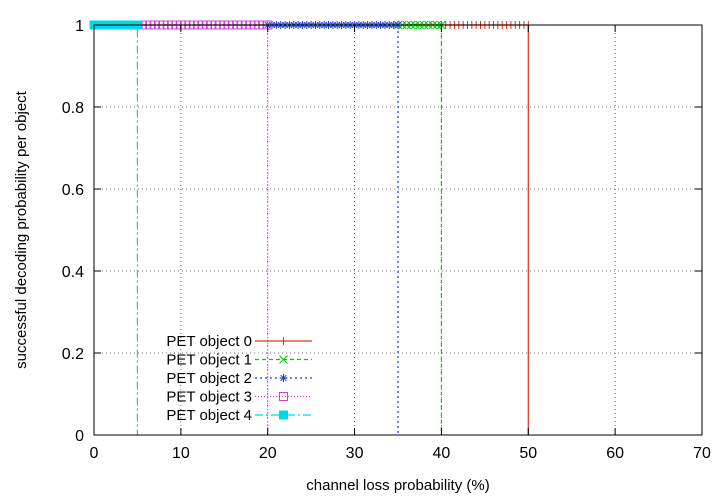 The width and height of the screenshot is (718, 504). I want to click on legend-label: PET object 2, so click(209, 378).